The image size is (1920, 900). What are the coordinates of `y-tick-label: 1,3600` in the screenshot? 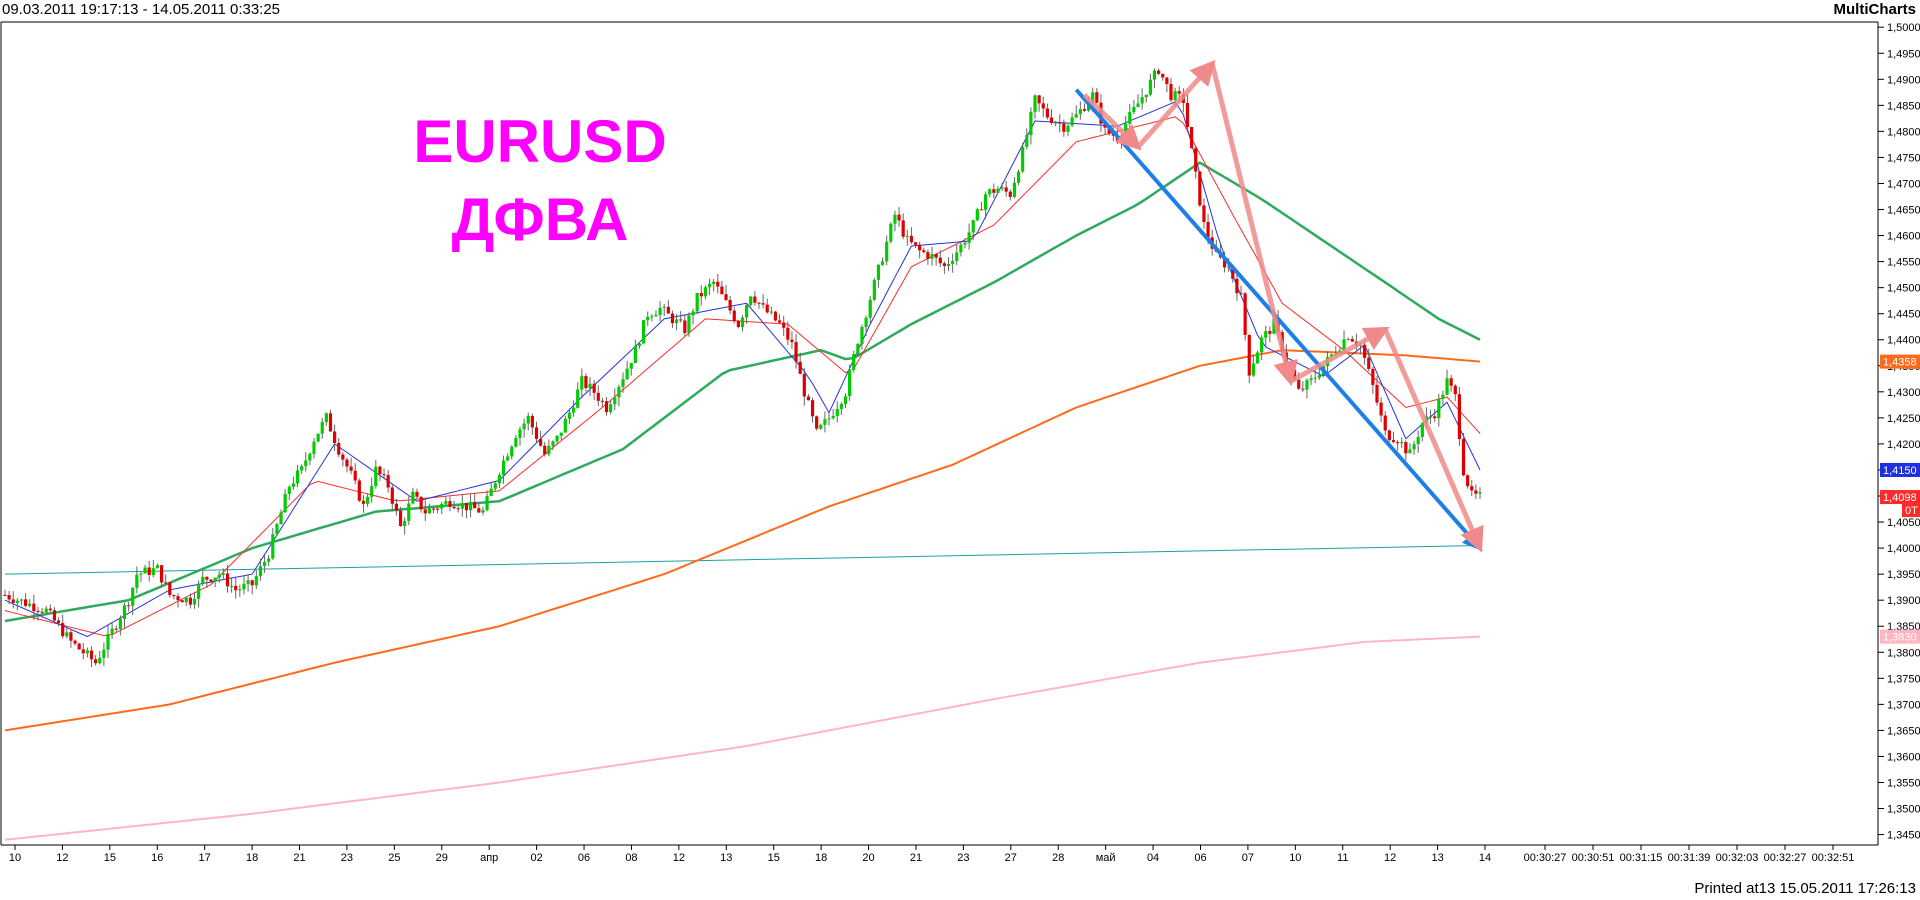 It's located at (1903, 757).